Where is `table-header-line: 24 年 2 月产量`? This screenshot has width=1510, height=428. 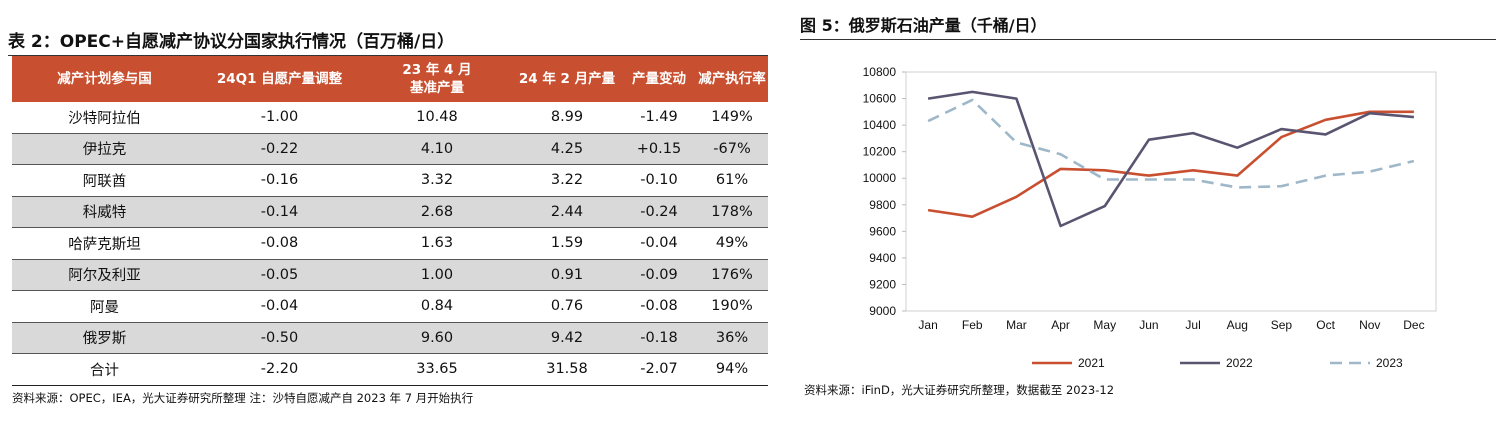 table-header-line: 24 年 2 月产量 is located at coordinates (567, 79).